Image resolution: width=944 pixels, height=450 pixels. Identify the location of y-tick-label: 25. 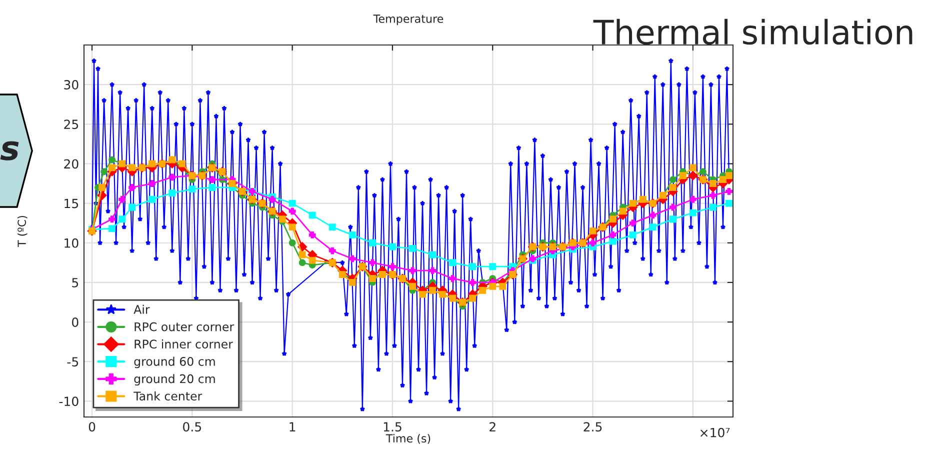
(71, 125).